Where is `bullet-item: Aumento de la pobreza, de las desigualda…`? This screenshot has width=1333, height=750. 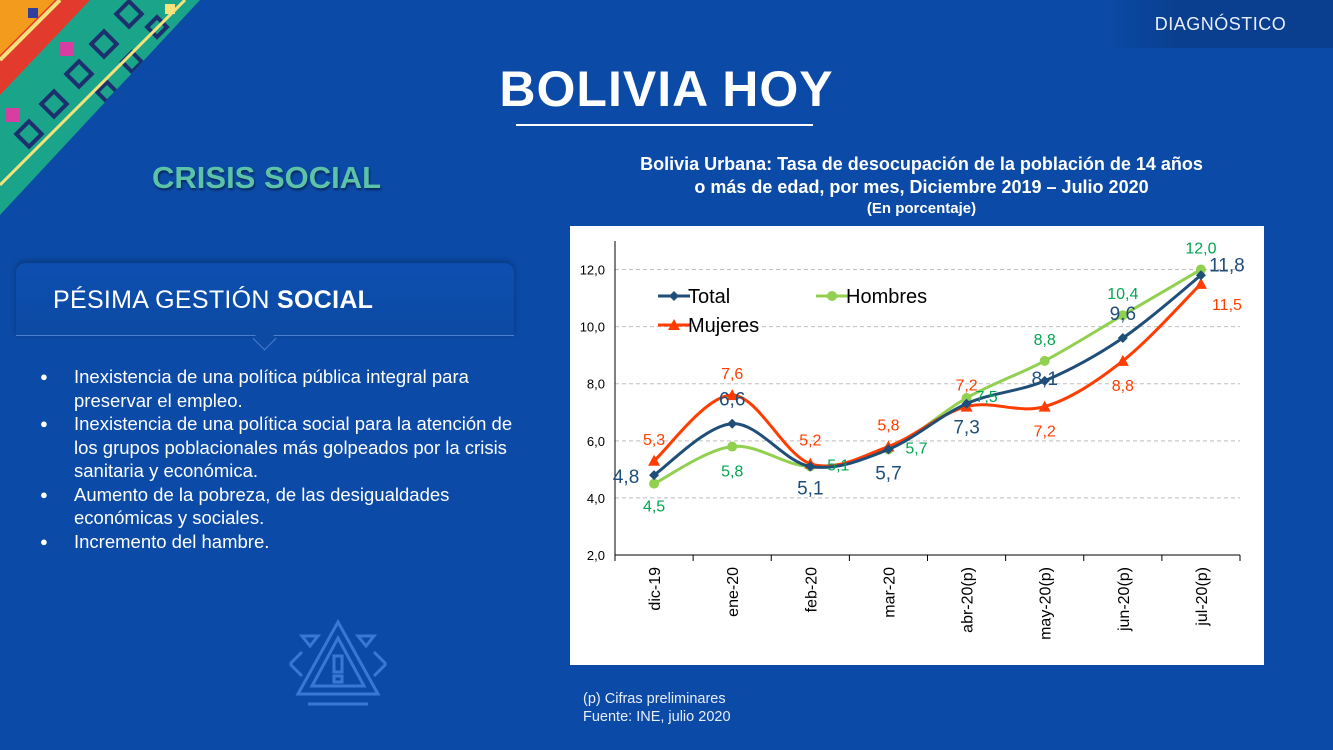
bullet-item: Aumento de la pobreza, de las desigualda… is located at coordinates (280, 506).